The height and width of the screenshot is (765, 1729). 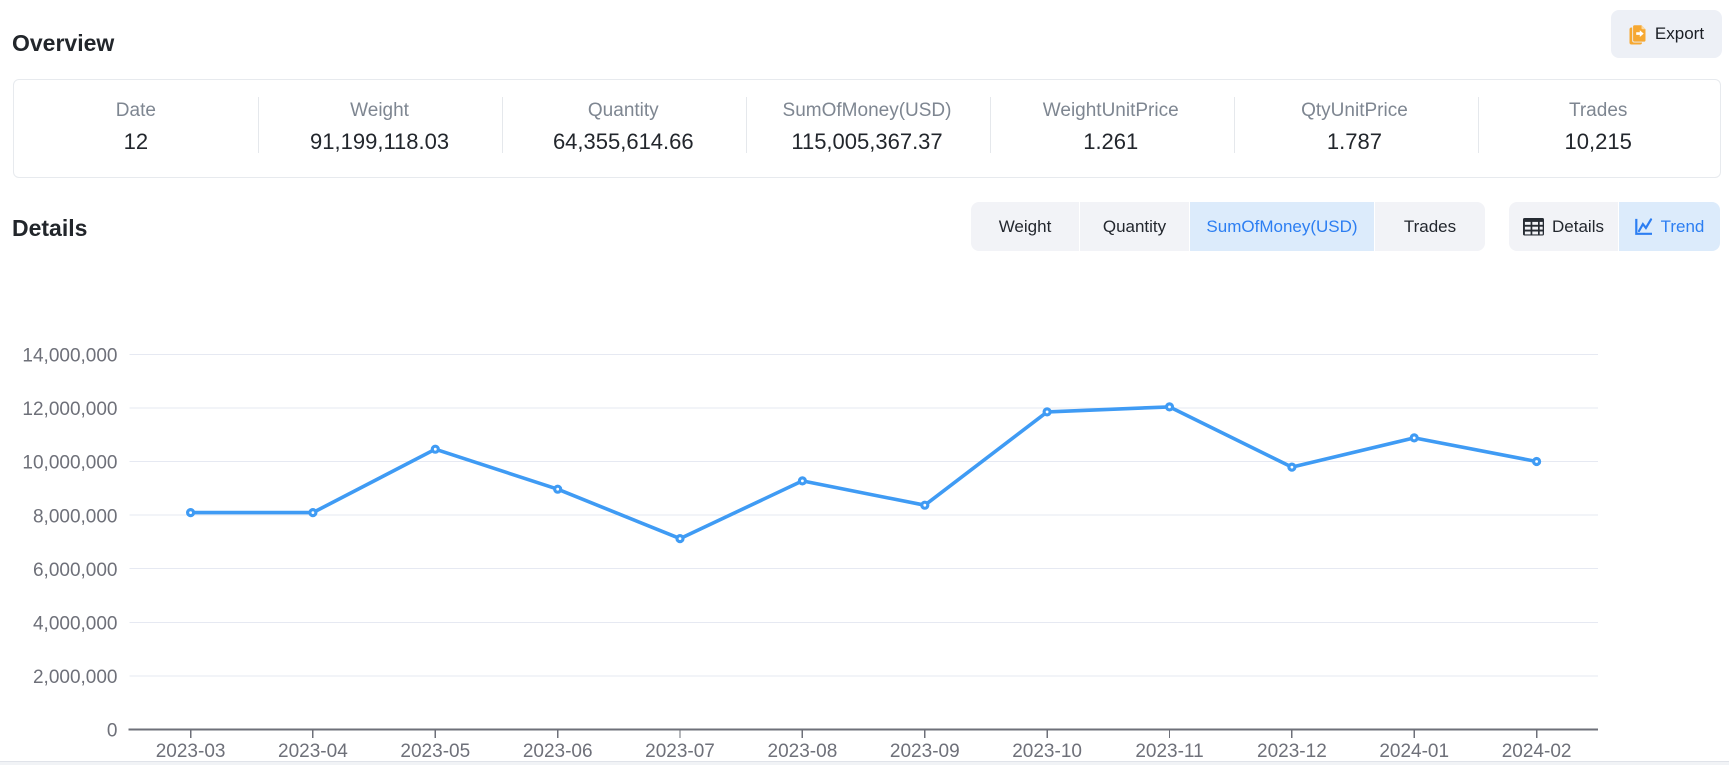 What do you see at coordinates (1292, 751) in the screenshot?
I see `svg-text: 2023-12` at bounding box center [1292, 751].